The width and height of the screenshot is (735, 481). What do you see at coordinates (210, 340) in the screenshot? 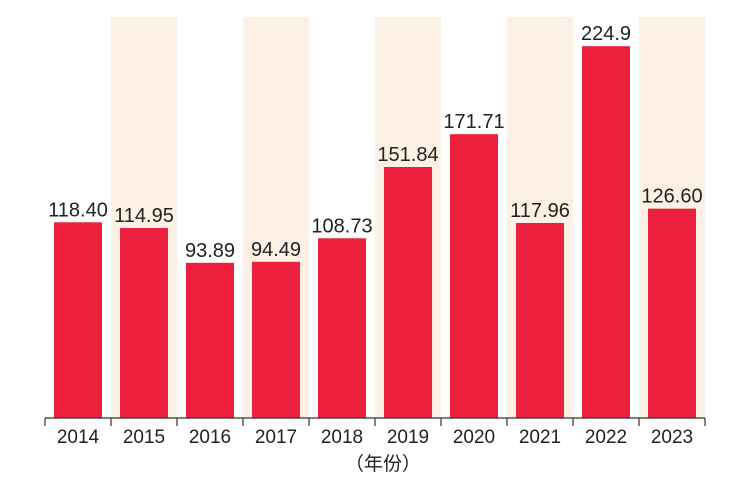
I see `bar-2016` at bounding box center [210, 340].